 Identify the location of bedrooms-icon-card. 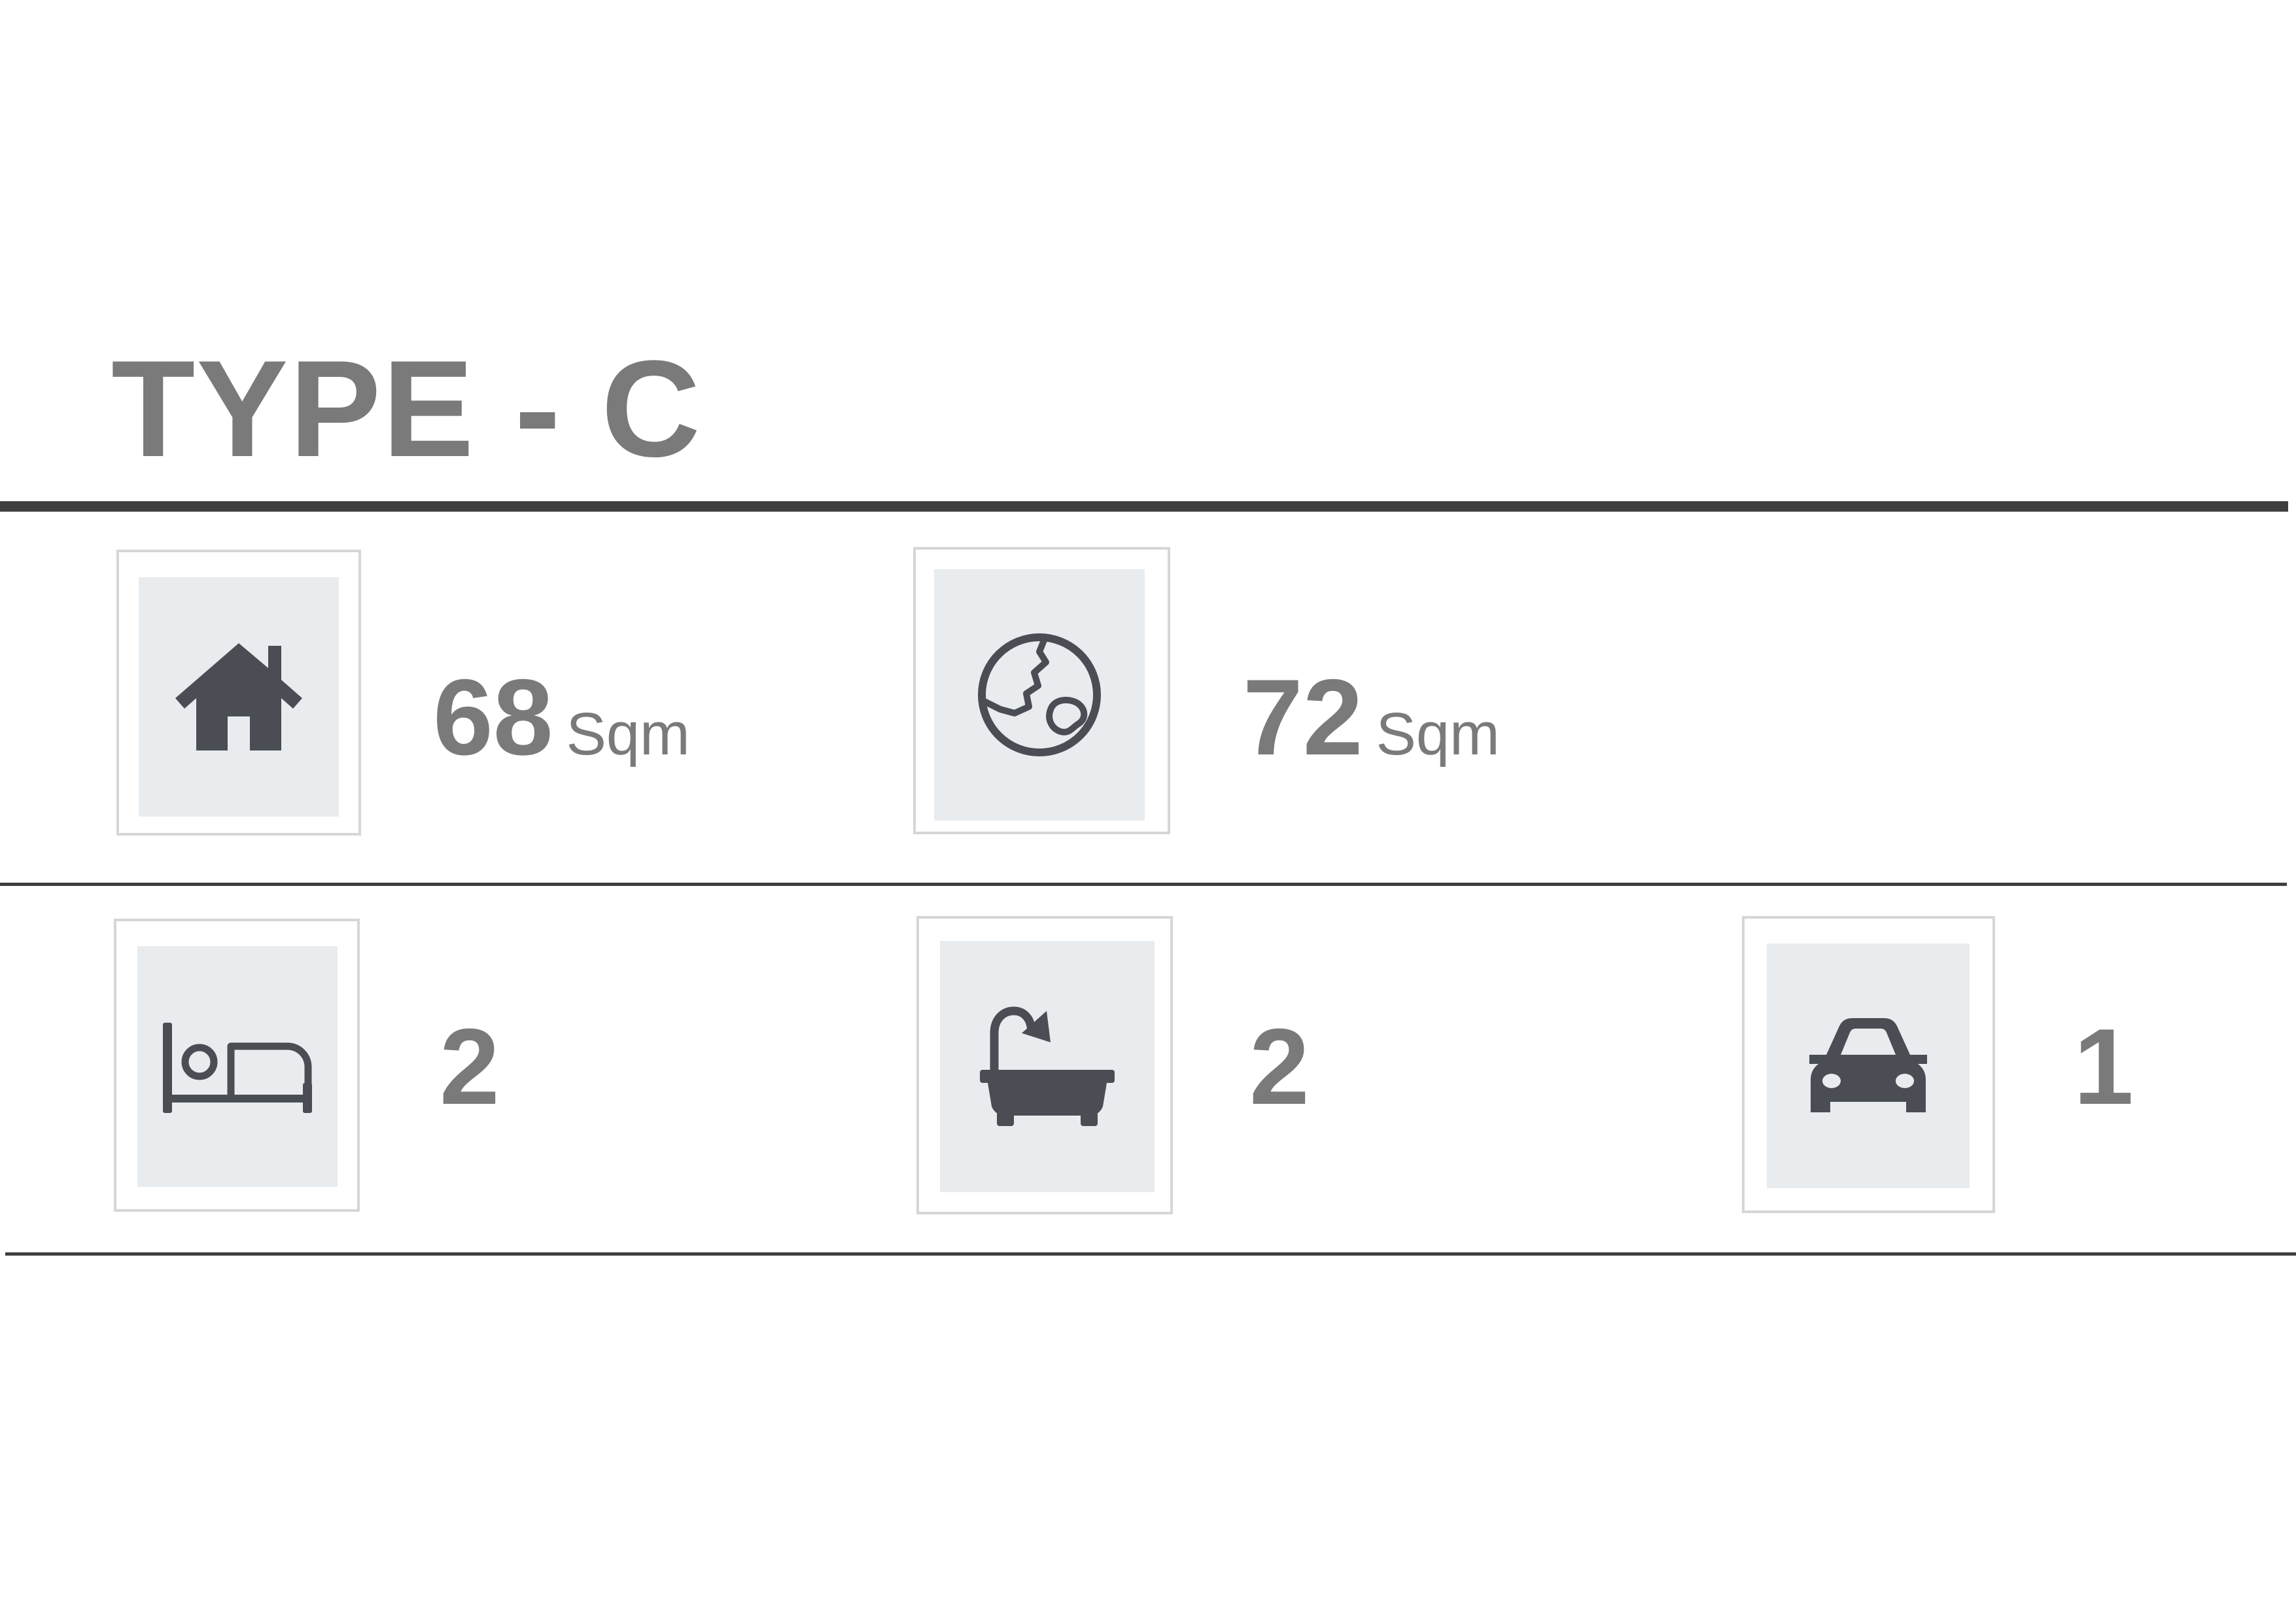
(237, 1065).